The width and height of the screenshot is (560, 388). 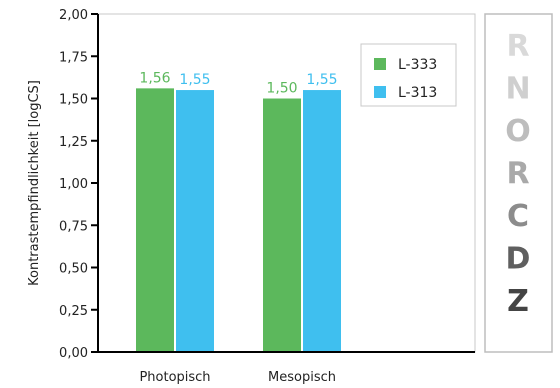 I want to click on letter-c: C, so click(x=518, y=216).